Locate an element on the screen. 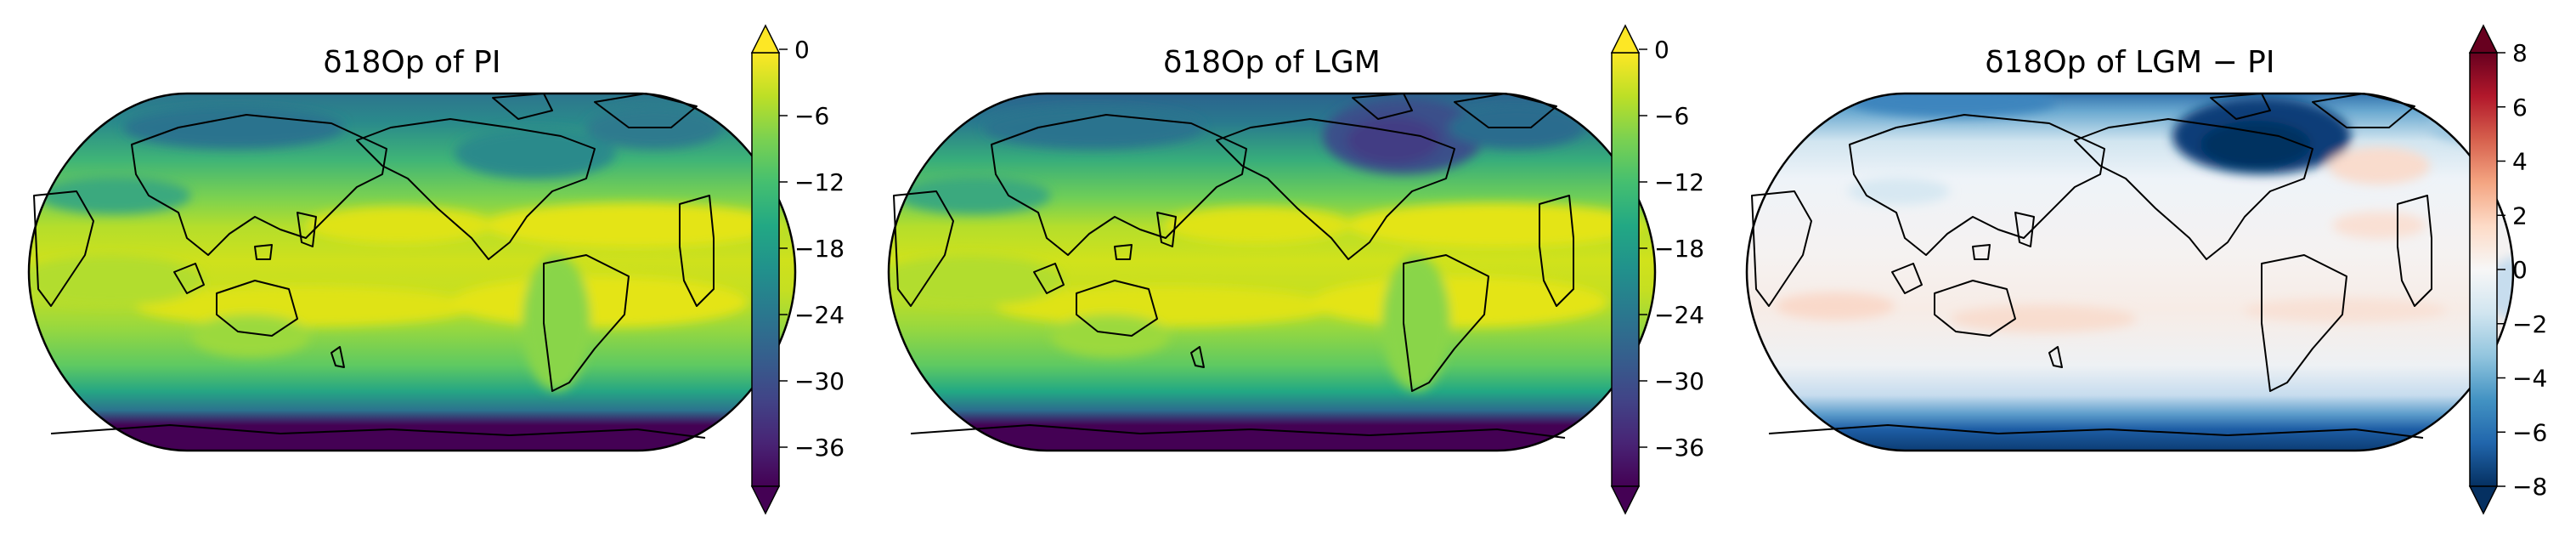 This screenshot has height=539, width=2576. colorbar: 8 6 4 2 0 −2 −4 −6 −8 is located at coordinates (2507, 269).